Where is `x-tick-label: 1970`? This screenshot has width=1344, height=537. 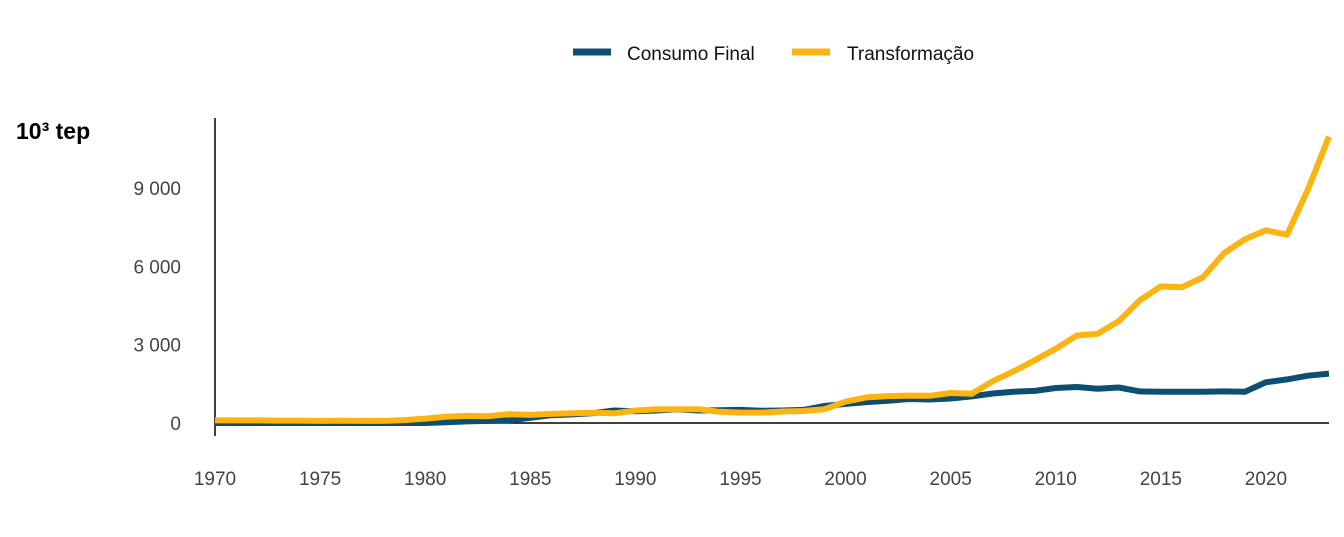 x-tick-label: 1970 is located at coordinates (215, 479).